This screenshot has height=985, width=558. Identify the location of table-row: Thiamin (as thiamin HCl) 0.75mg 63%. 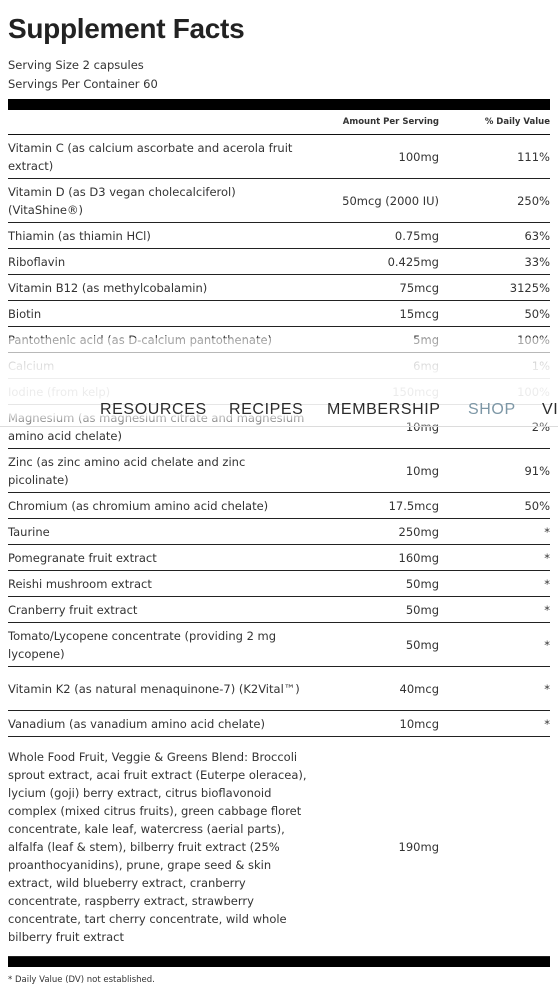
(279, 236).